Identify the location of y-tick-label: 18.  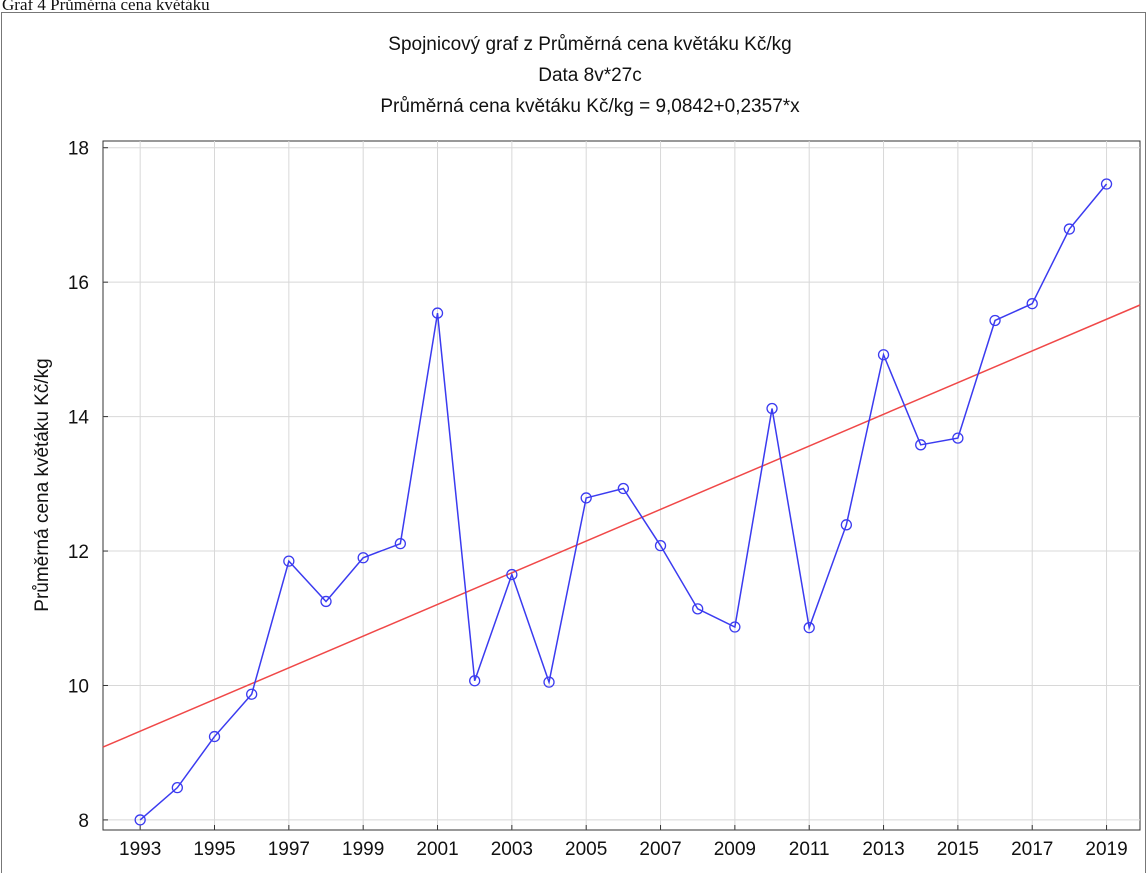
(78, 149).